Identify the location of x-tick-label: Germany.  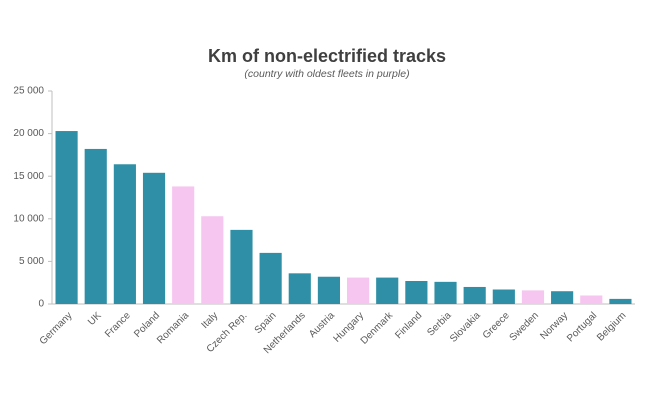
(56, 328).